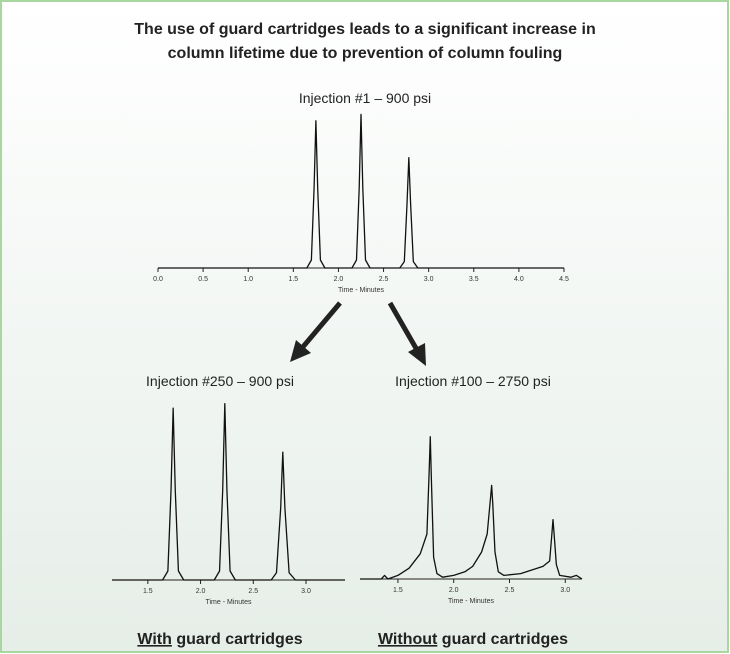 This screenshot has width=730, height=654. I want to click on x-tick-label: 1.0, so click(248, 279).